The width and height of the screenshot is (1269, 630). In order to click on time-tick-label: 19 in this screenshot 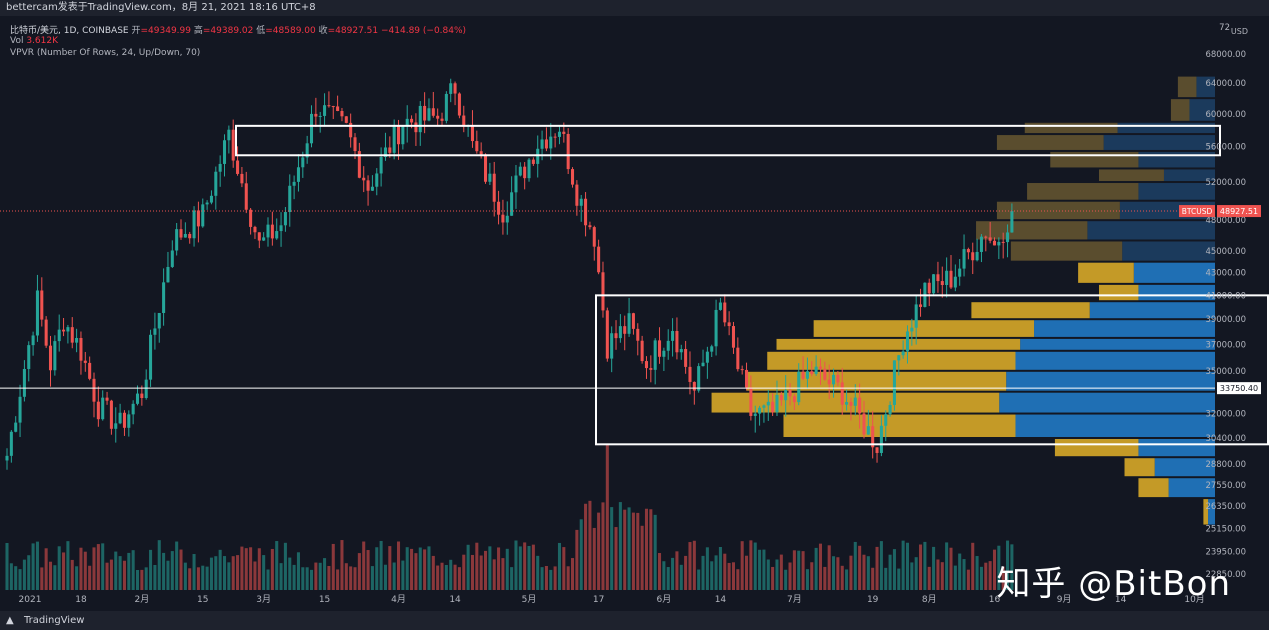, I will do `click(873, 600)`.